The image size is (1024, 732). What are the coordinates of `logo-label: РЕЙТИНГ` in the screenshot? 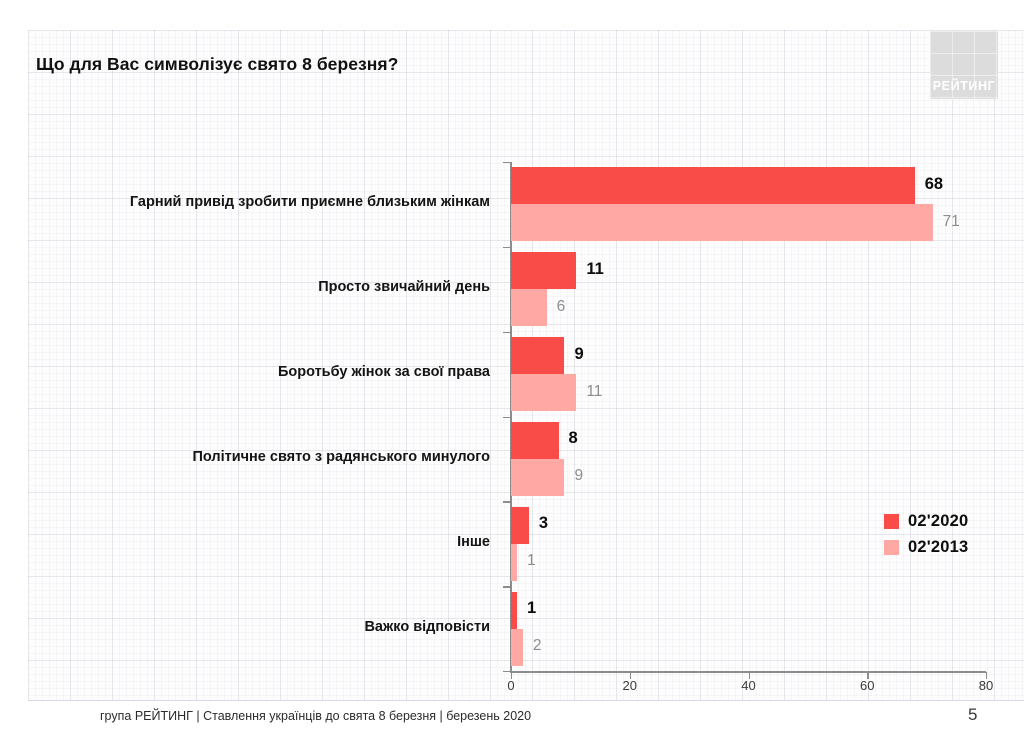 It's located at (964, 86).